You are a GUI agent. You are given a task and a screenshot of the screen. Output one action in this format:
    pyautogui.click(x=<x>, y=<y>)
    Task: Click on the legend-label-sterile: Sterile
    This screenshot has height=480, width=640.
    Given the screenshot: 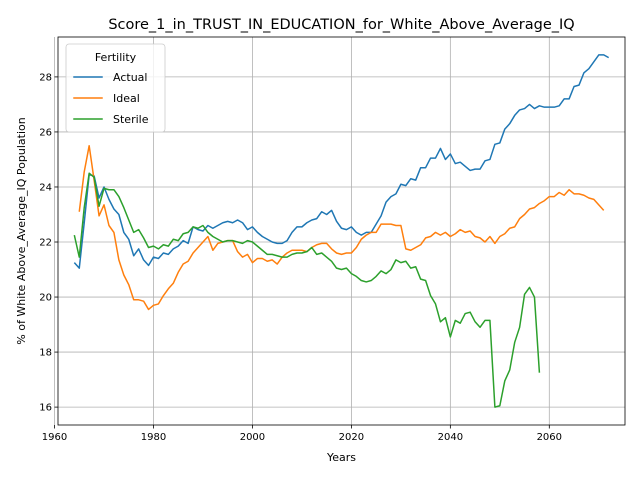 What is the action you would take?
    pyautogui.click(x=131, y=119)
    